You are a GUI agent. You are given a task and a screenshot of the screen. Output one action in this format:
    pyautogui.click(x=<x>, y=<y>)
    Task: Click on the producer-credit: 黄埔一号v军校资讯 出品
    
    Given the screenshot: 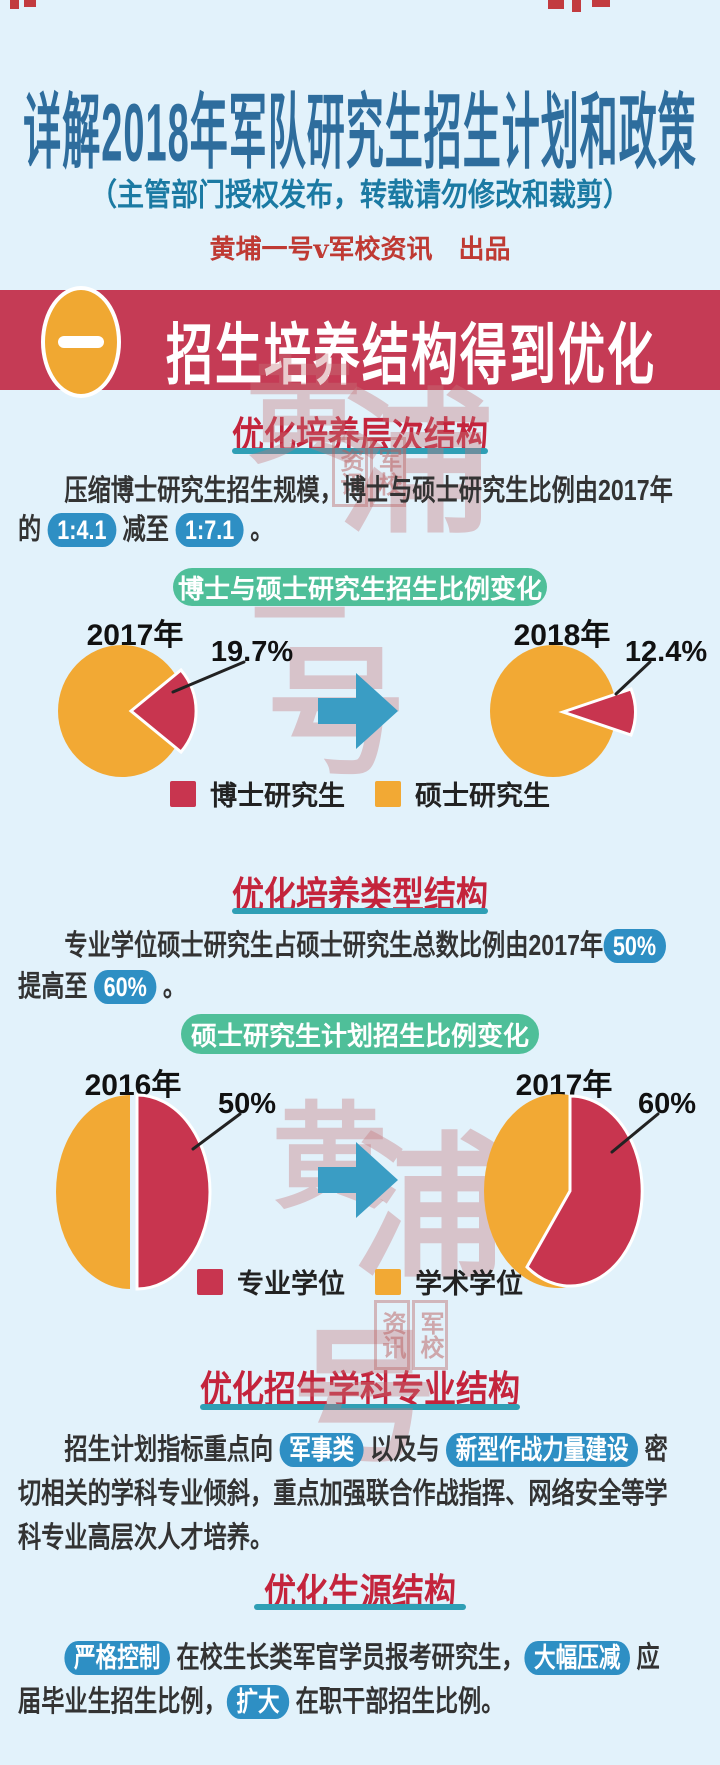 What is the action you would take?
    pyautogui.click(x=360, y=250)
    